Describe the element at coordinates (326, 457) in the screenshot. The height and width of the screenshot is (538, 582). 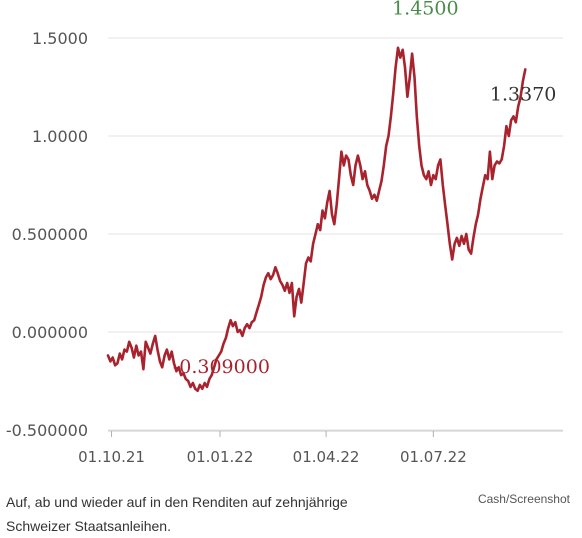
I see `x-tick-label: 01.04.22` at that location.